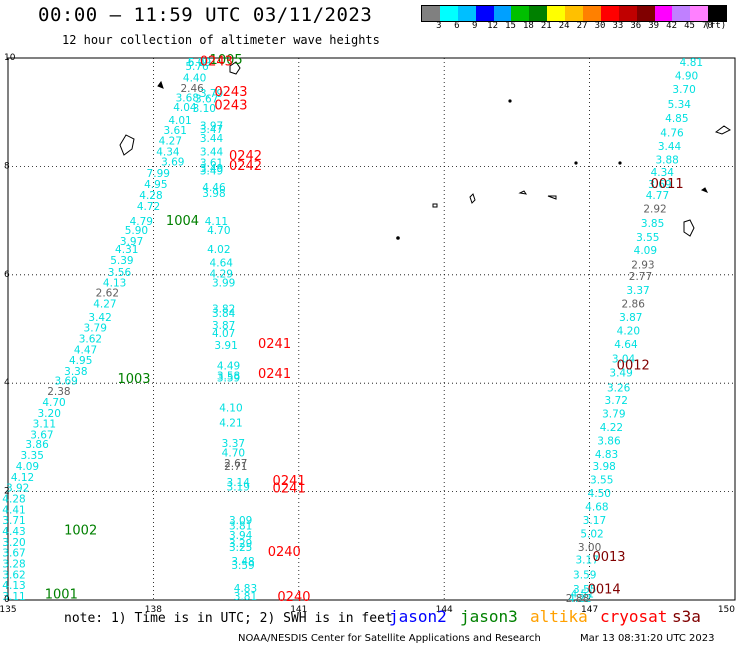 This screenshot has width=740, height=650. What do you see at coordinates (680, 105) in the screenshot?
I see `wave-height-value: 5.34` at bounding box center [680, 105].